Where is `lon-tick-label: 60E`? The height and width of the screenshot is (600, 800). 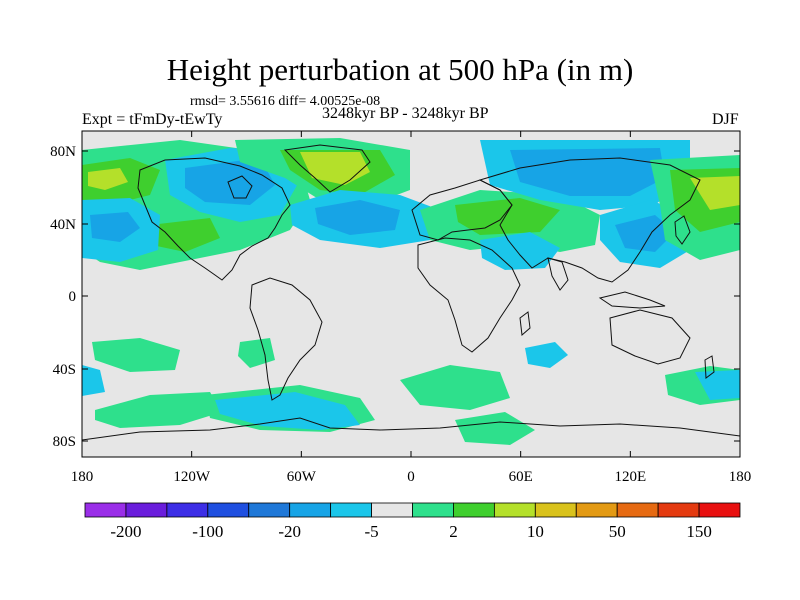
lon-tick-label: 60E is located at coordinates (521, 477).